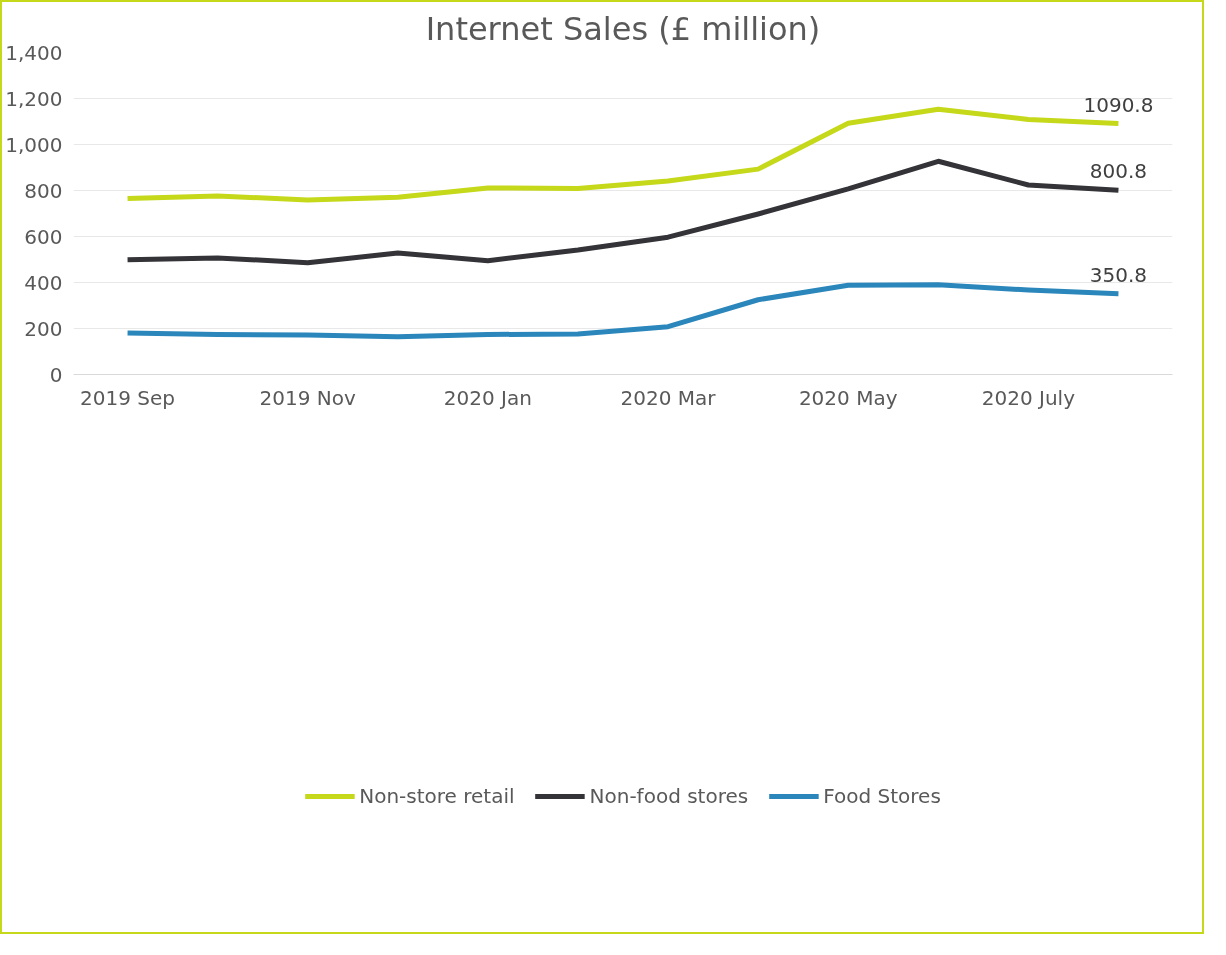 This screenshot has height=955, width=1226. Describe the element at coordinates (43, 328) in the screenshot. I see `y-tick-label: 200` at that location.